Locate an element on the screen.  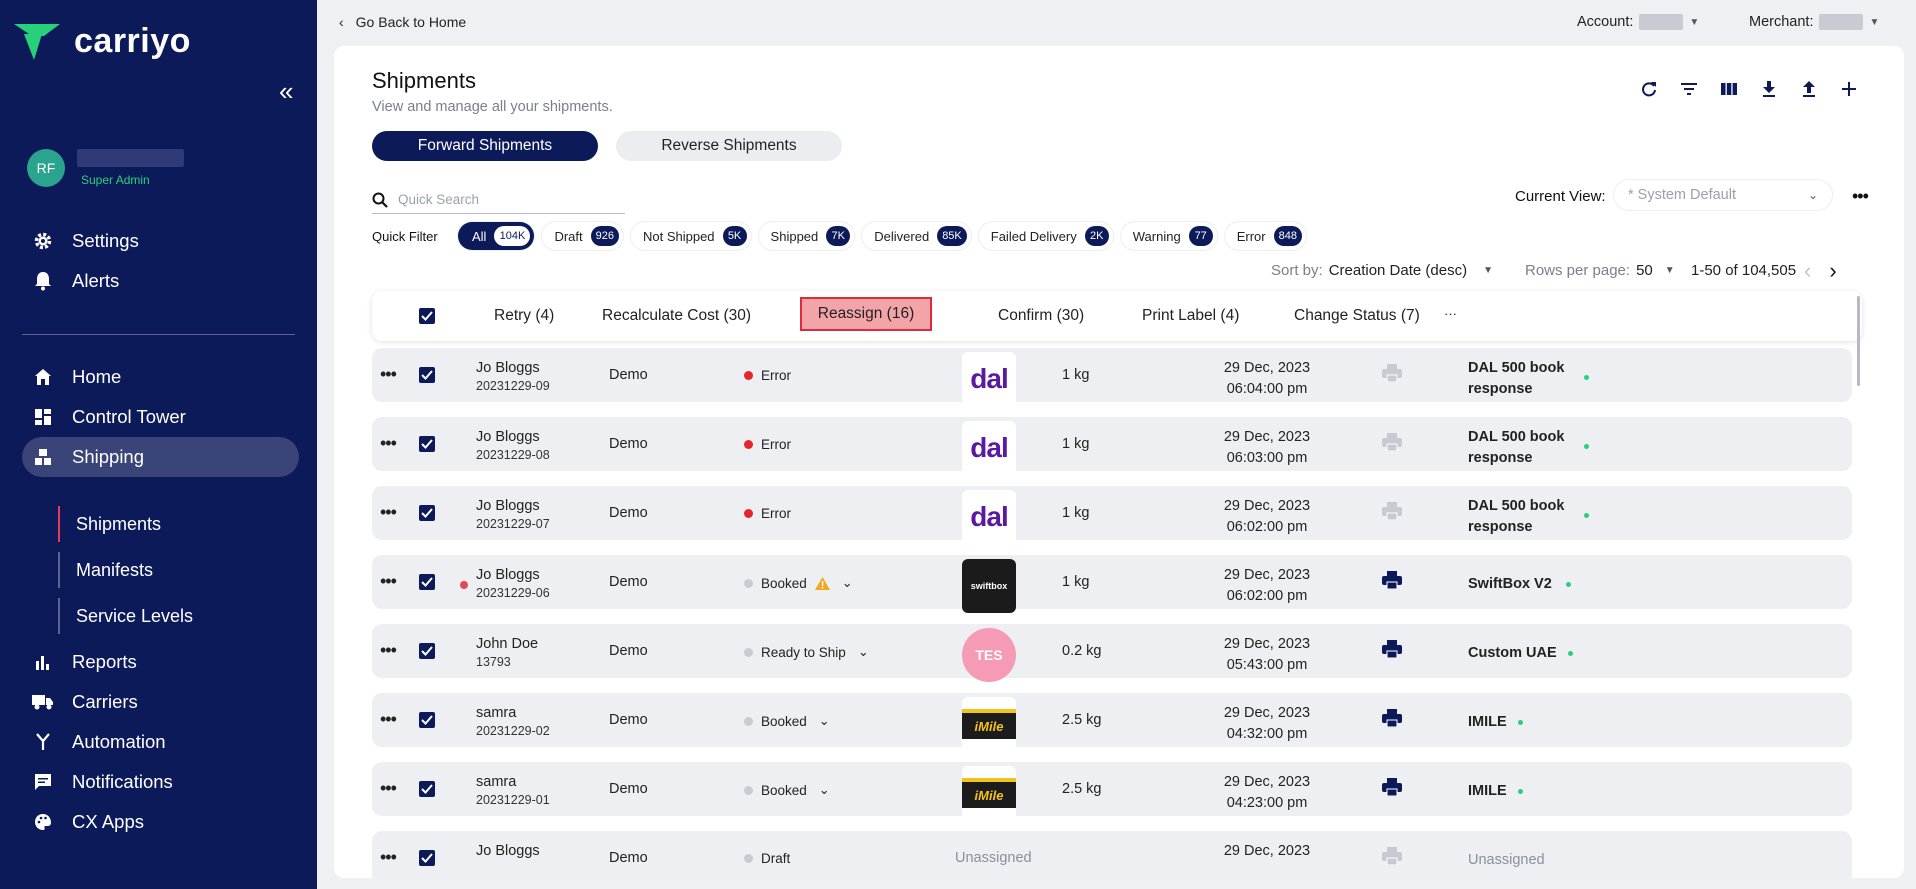
chip-count: 926 is located at coordinates (604, 236).